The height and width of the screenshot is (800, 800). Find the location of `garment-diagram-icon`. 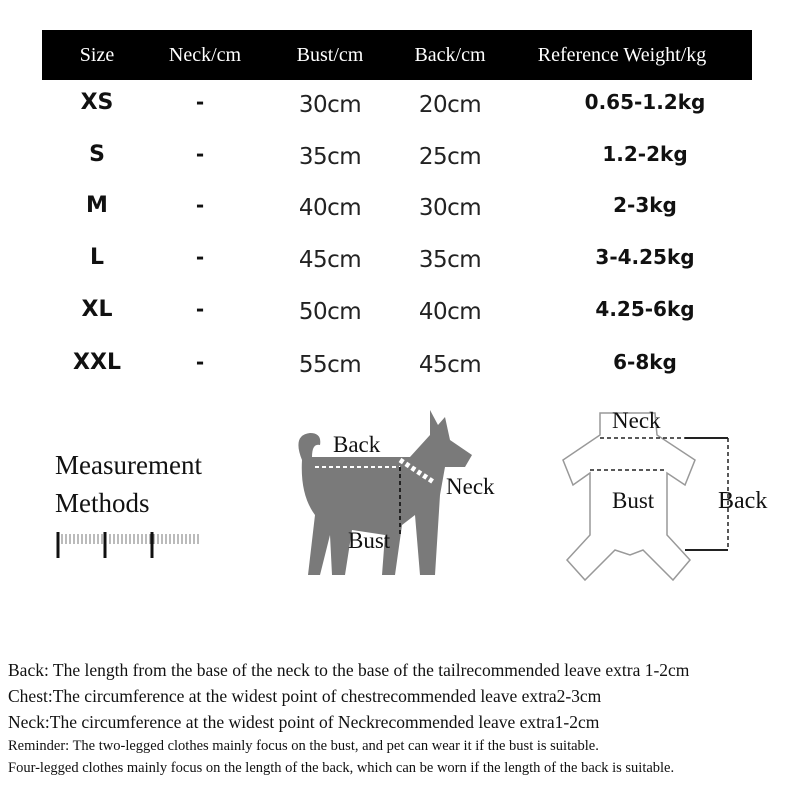

garment-diagram-icon is located at coordinates (645, 497).